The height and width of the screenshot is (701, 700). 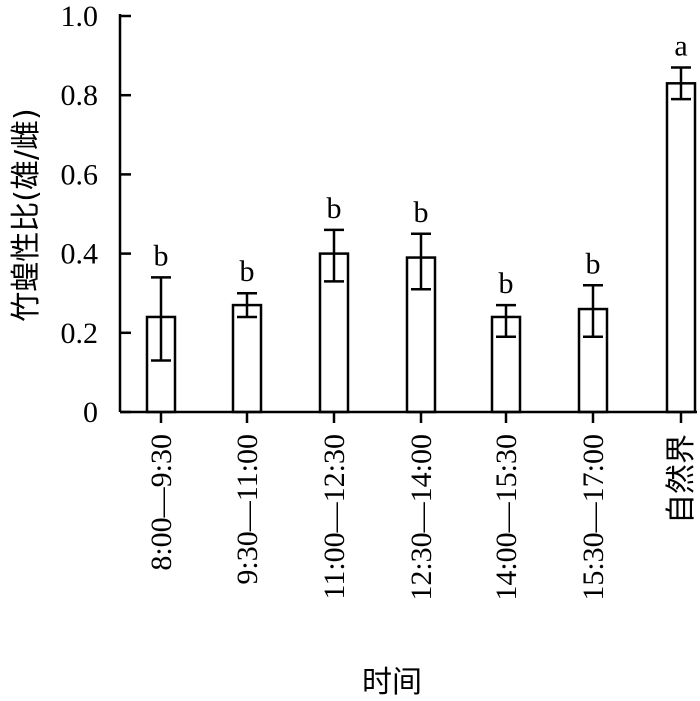 I want to click on y-tick-label: 0.4, so click(x=80, y=254).